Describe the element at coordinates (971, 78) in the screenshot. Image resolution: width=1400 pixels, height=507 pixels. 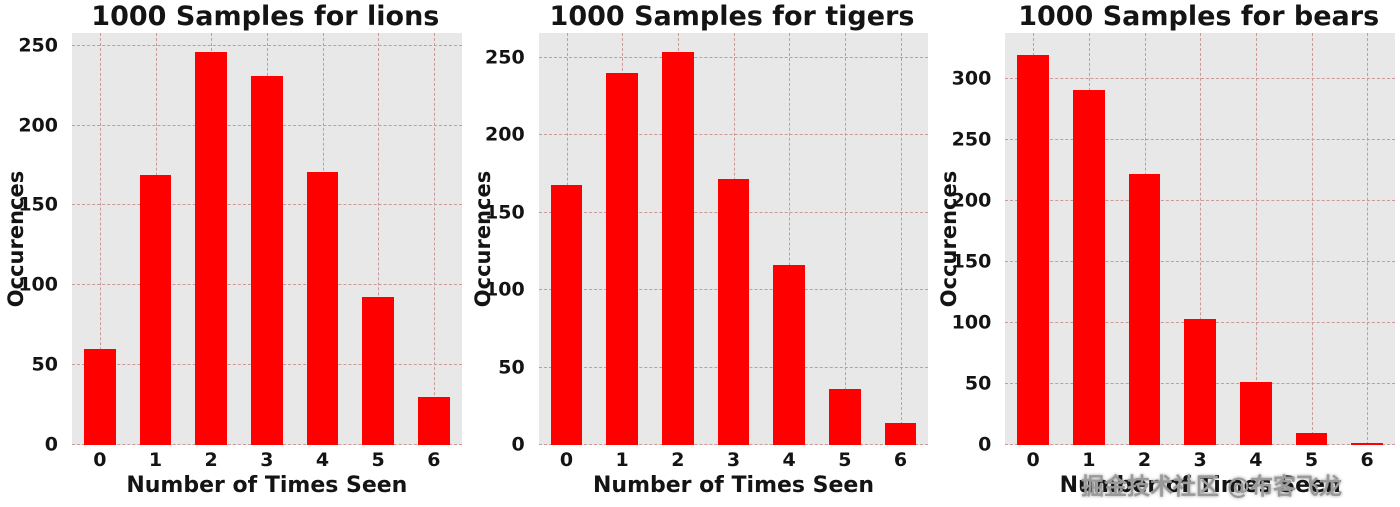
I see `y-tick-label: 300` at that location.